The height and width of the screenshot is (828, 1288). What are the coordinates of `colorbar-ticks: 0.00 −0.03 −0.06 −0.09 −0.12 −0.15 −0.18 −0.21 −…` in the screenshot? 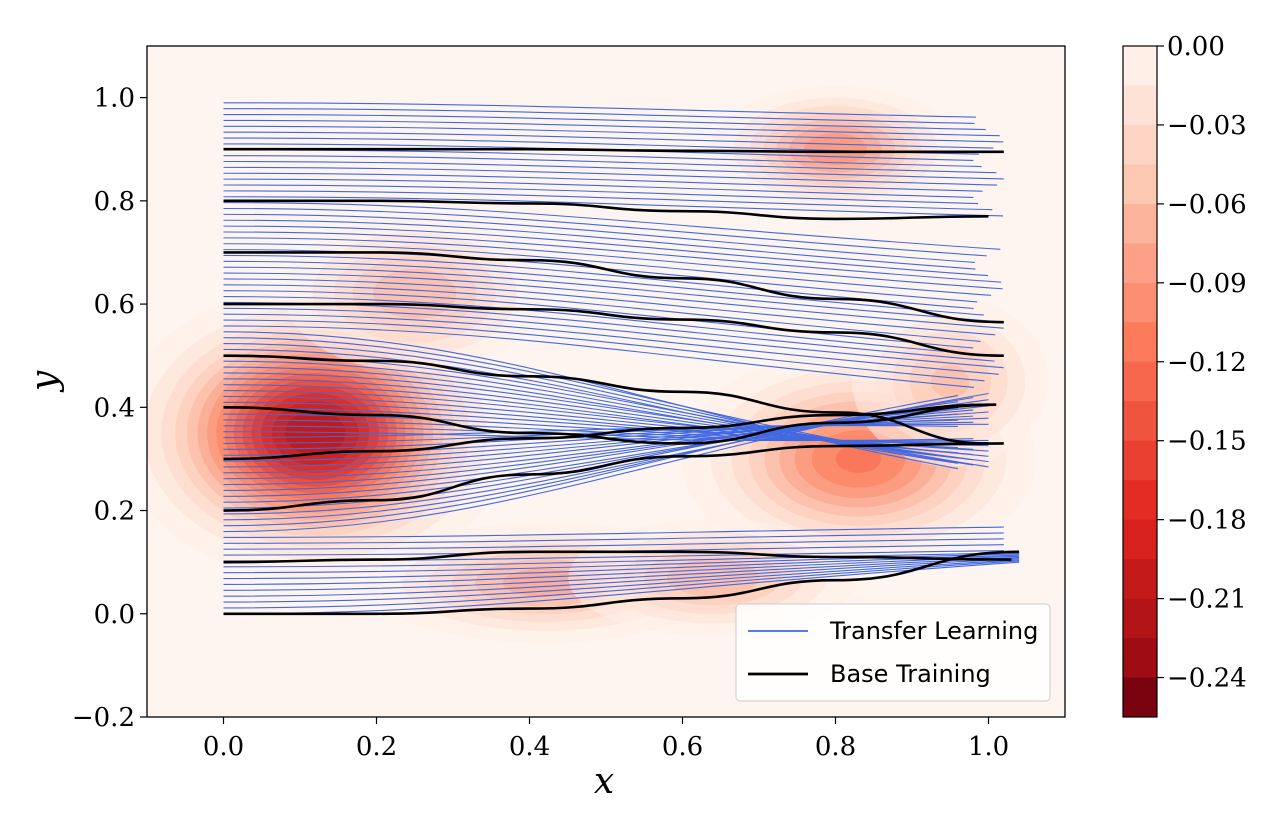 It's located at (1202, 363).